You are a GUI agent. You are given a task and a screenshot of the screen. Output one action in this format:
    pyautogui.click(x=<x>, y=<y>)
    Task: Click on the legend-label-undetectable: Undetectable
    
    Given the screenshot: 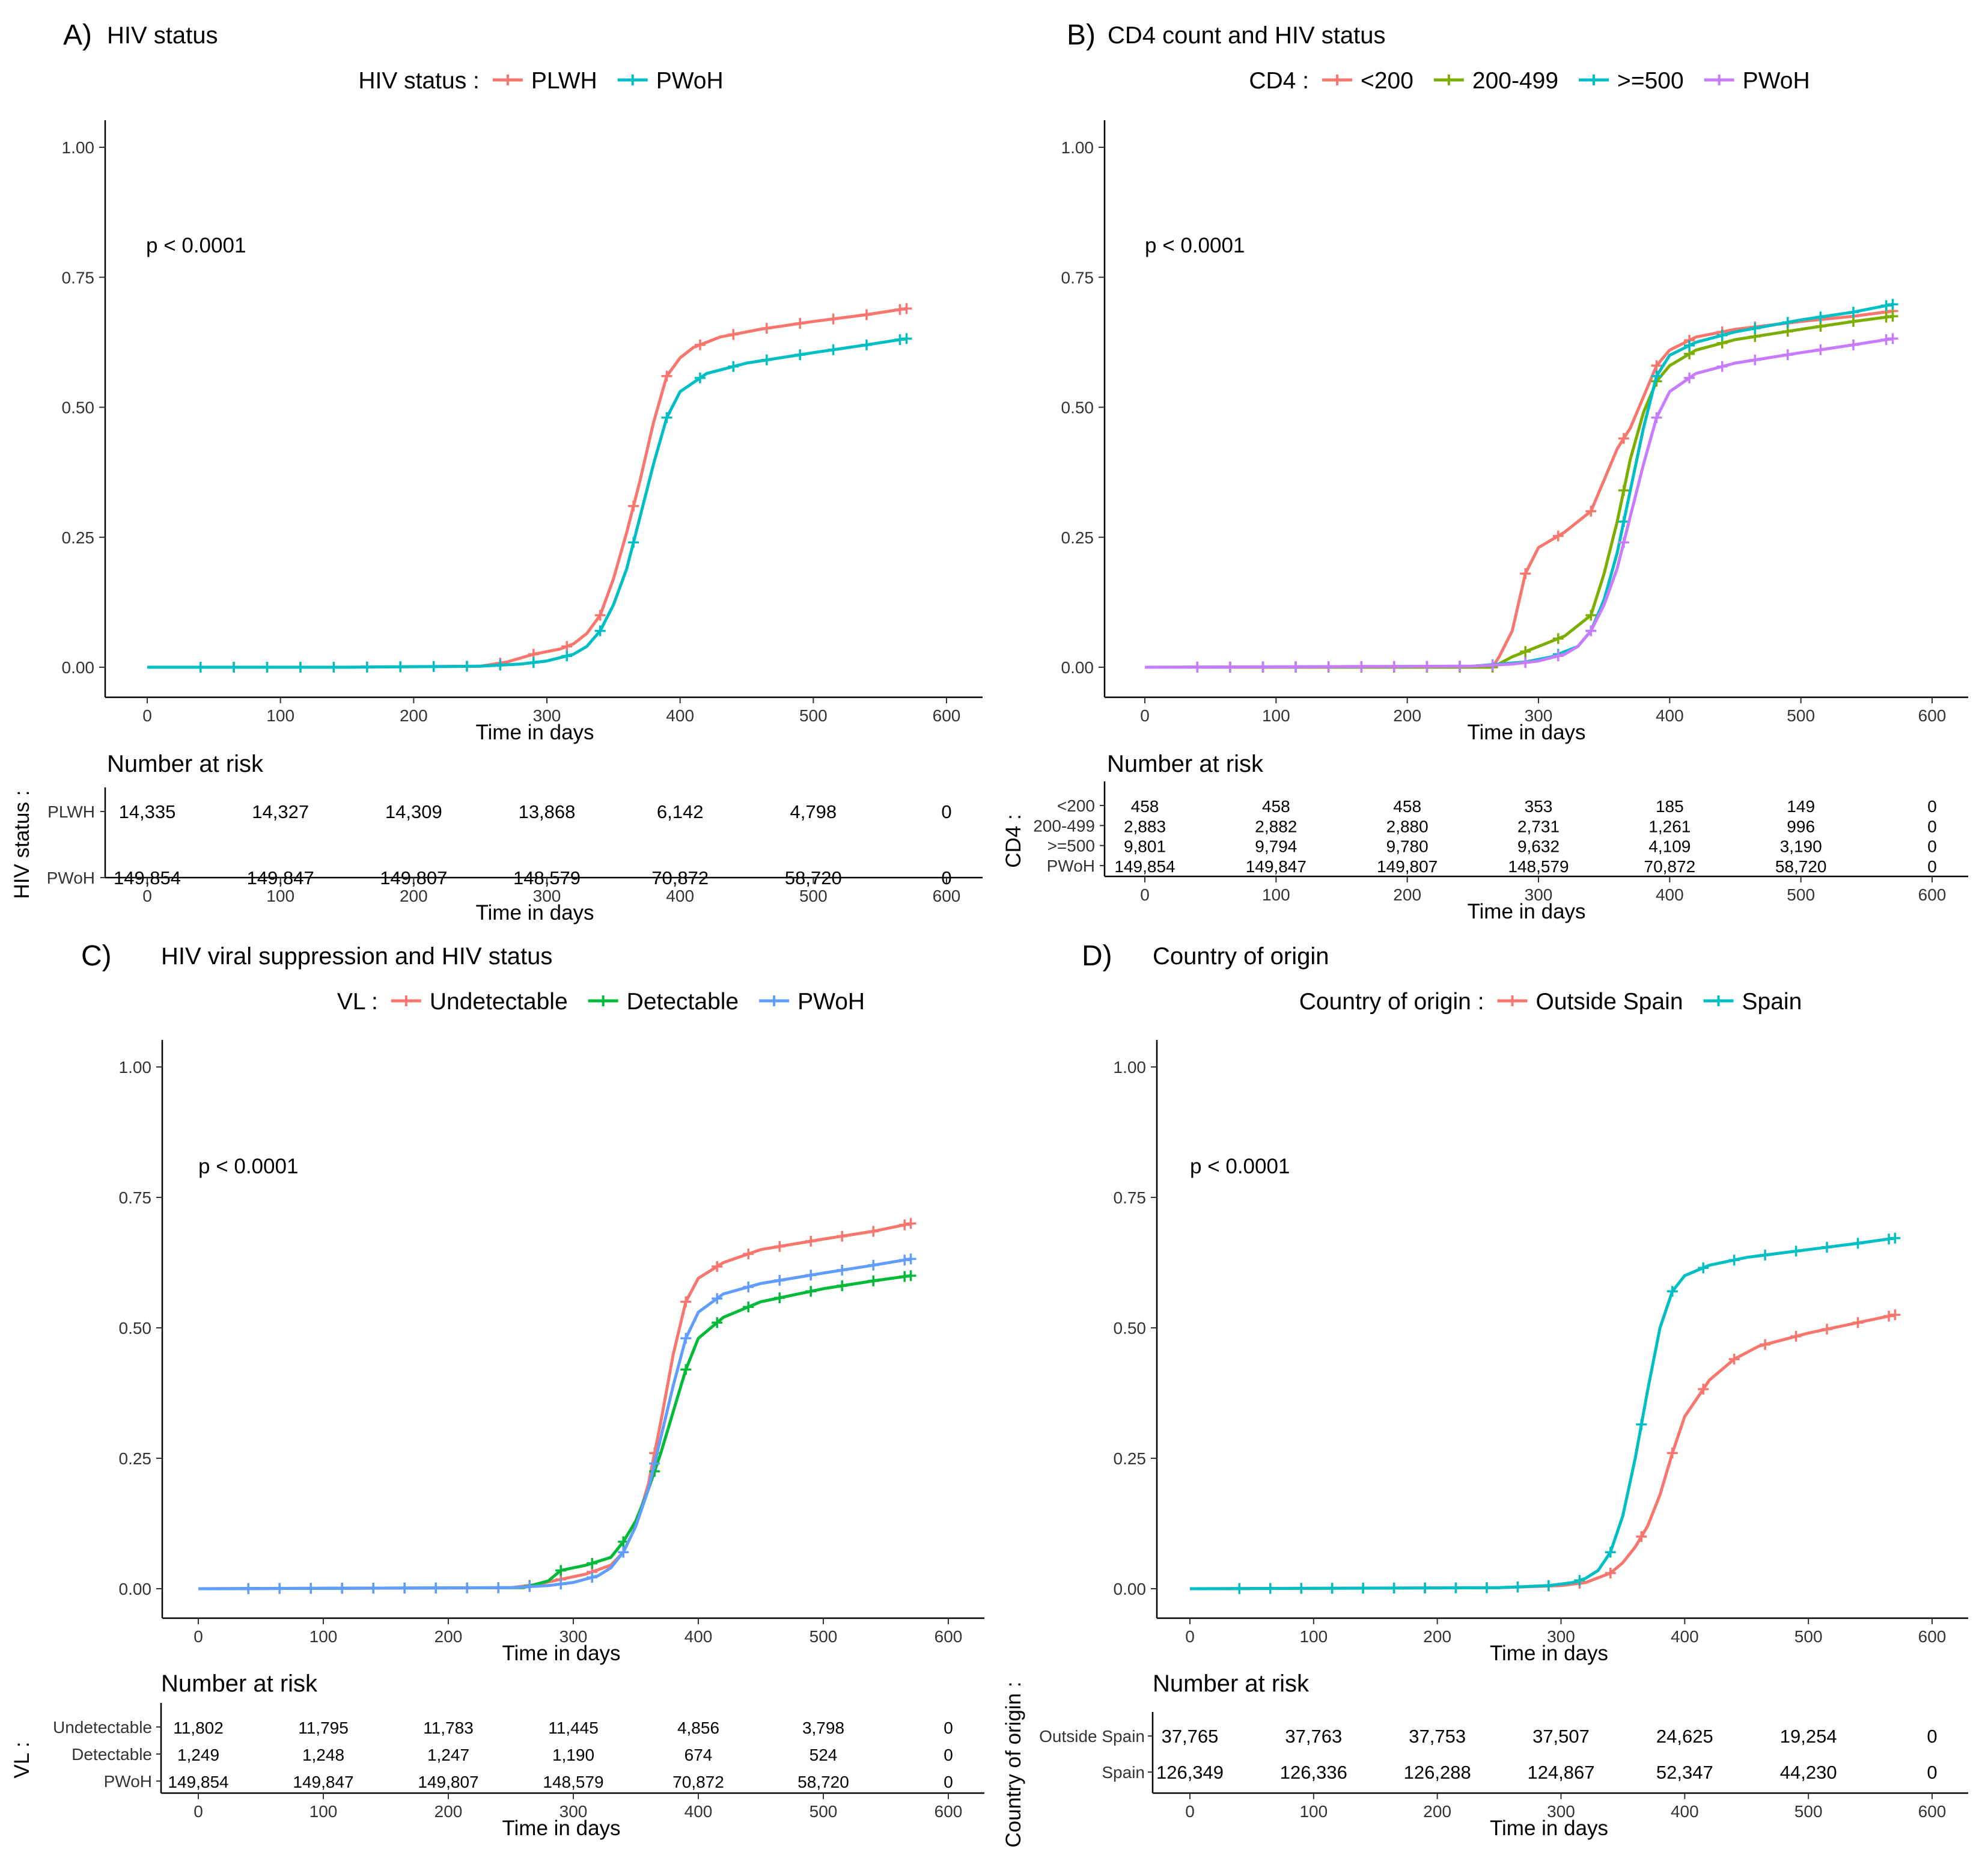 What is the action you would take?
    pyautogui.click(x=499, y=1002)
    